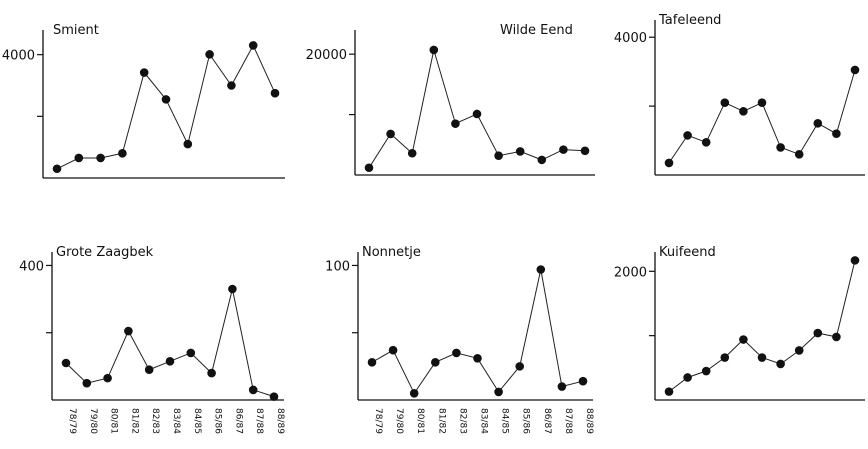  Describe the element at coordinates (76, 30) in the screenshot. I see `panel-title: Smient` at that location.